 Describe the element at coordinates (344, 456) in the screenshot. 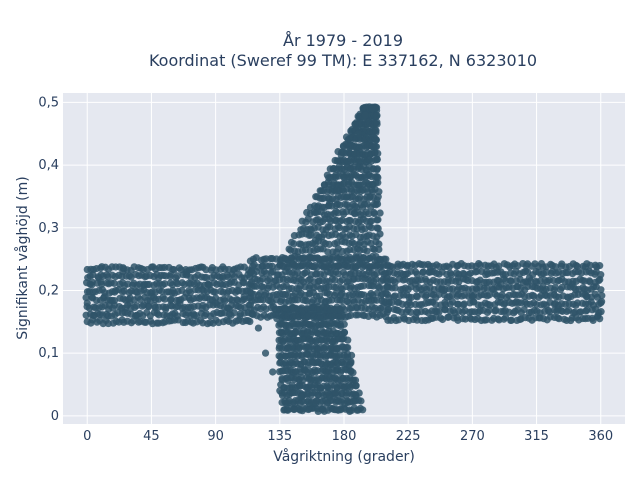

I see `x-axis-title: Vågriktning (grader)` at that location.